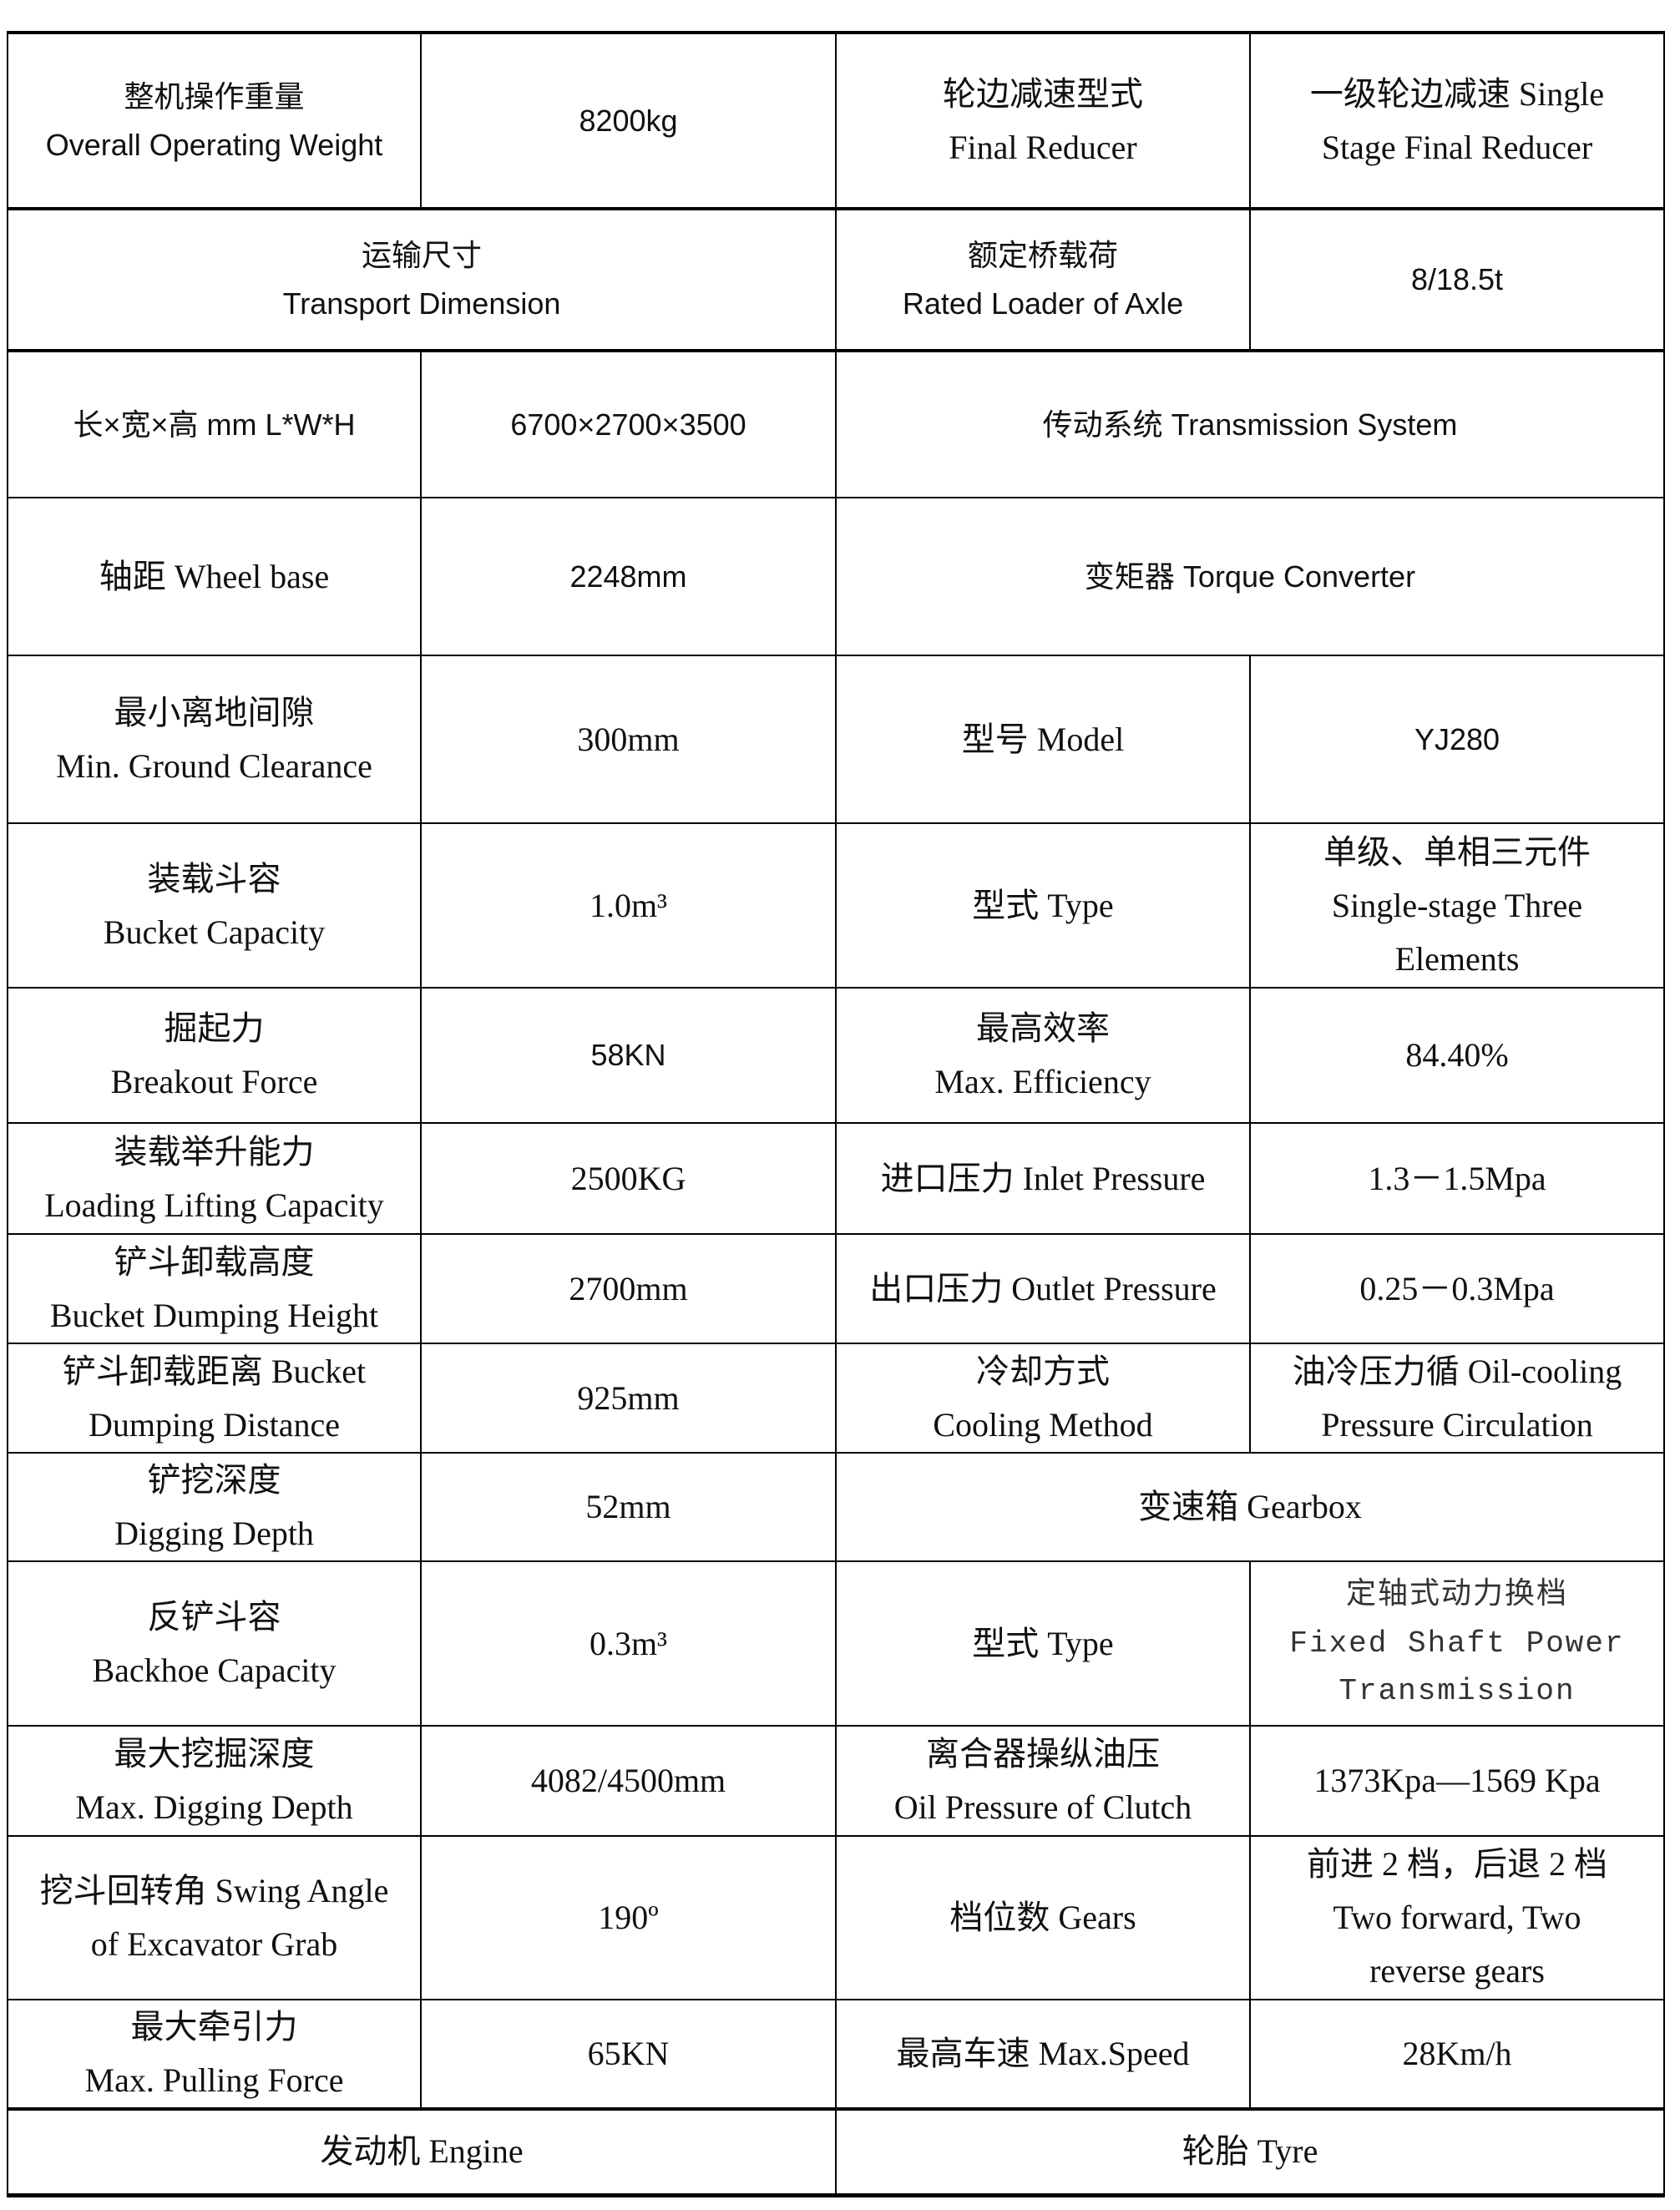 This screenshot has height=2210, width=1680. Describe the element at coordinates (215, 739) in the screenshot. I see `label-ground-clearance: 最小离地间隙 Min. Ground Clearance` at that location.